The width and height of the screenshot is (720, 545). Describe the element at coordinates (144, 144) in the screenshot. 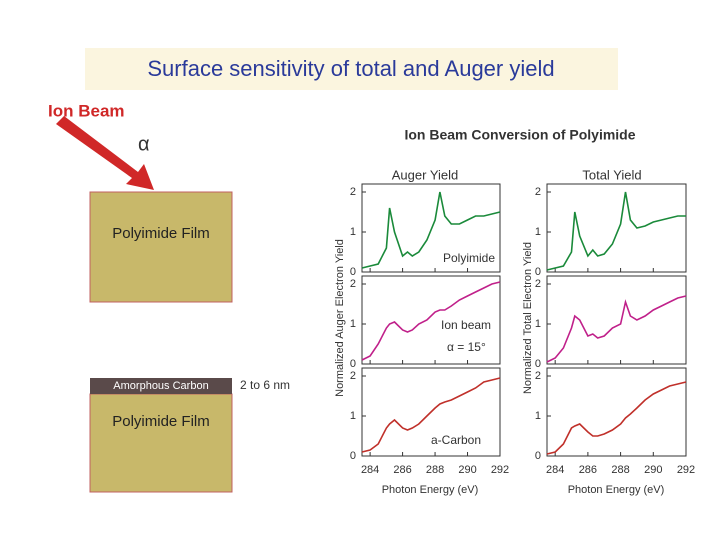

I see `alpha-label: α` at that location.